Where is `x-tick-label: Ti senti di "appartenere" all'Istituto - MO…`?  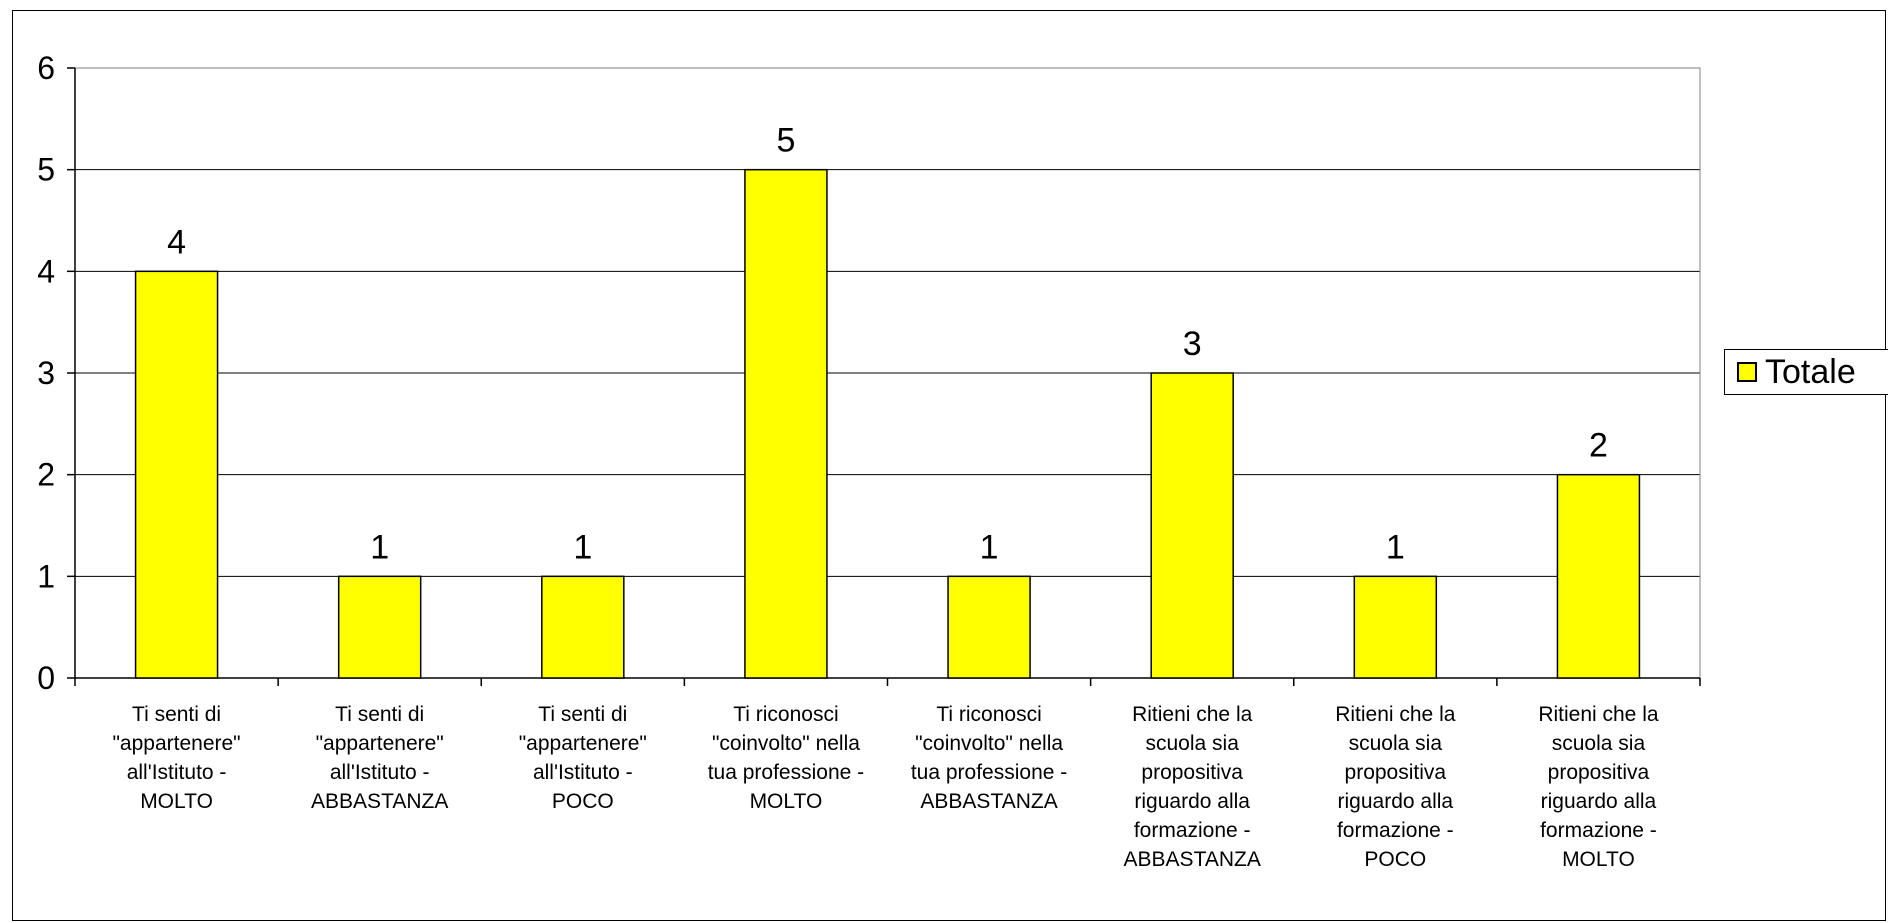 x-tick-label: Ti senti di "appartenere" all'Istituto - MO… is located at coordinates (177, 758).